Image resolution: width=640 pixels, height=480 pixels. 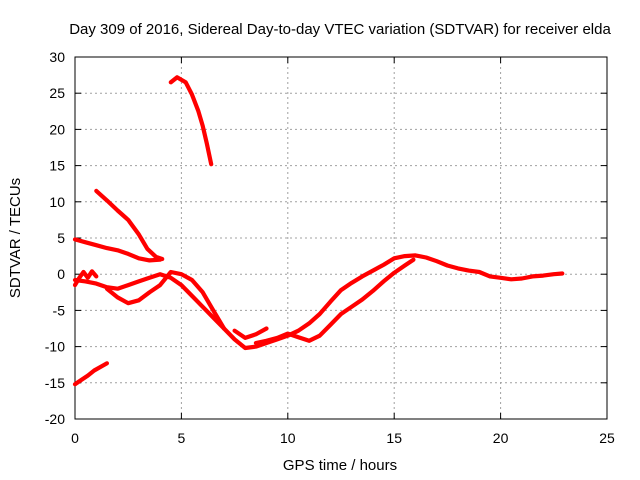 I want to click on x-tick-label: 20, so click(x=501, y=438).